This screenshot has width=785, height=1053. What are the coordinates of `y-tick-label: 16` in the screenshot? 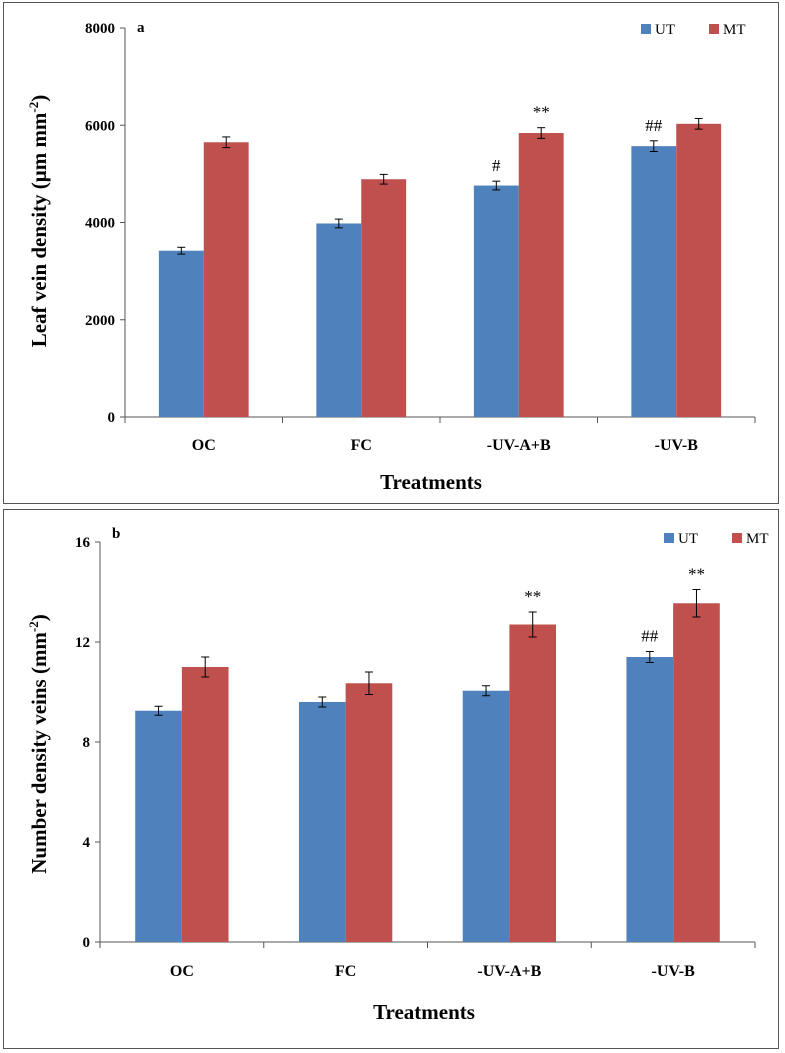 It's located at (83, 543).